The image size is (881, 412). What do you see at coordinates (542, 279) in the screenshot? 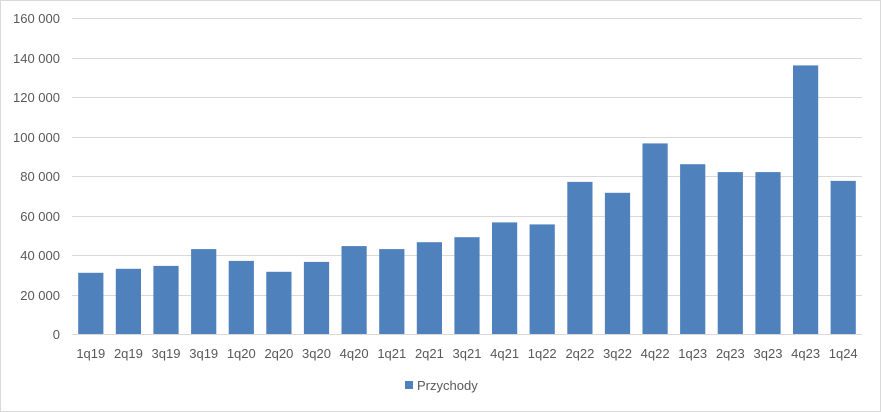
I see `bar-1q22` at bounding box center [542, 279].